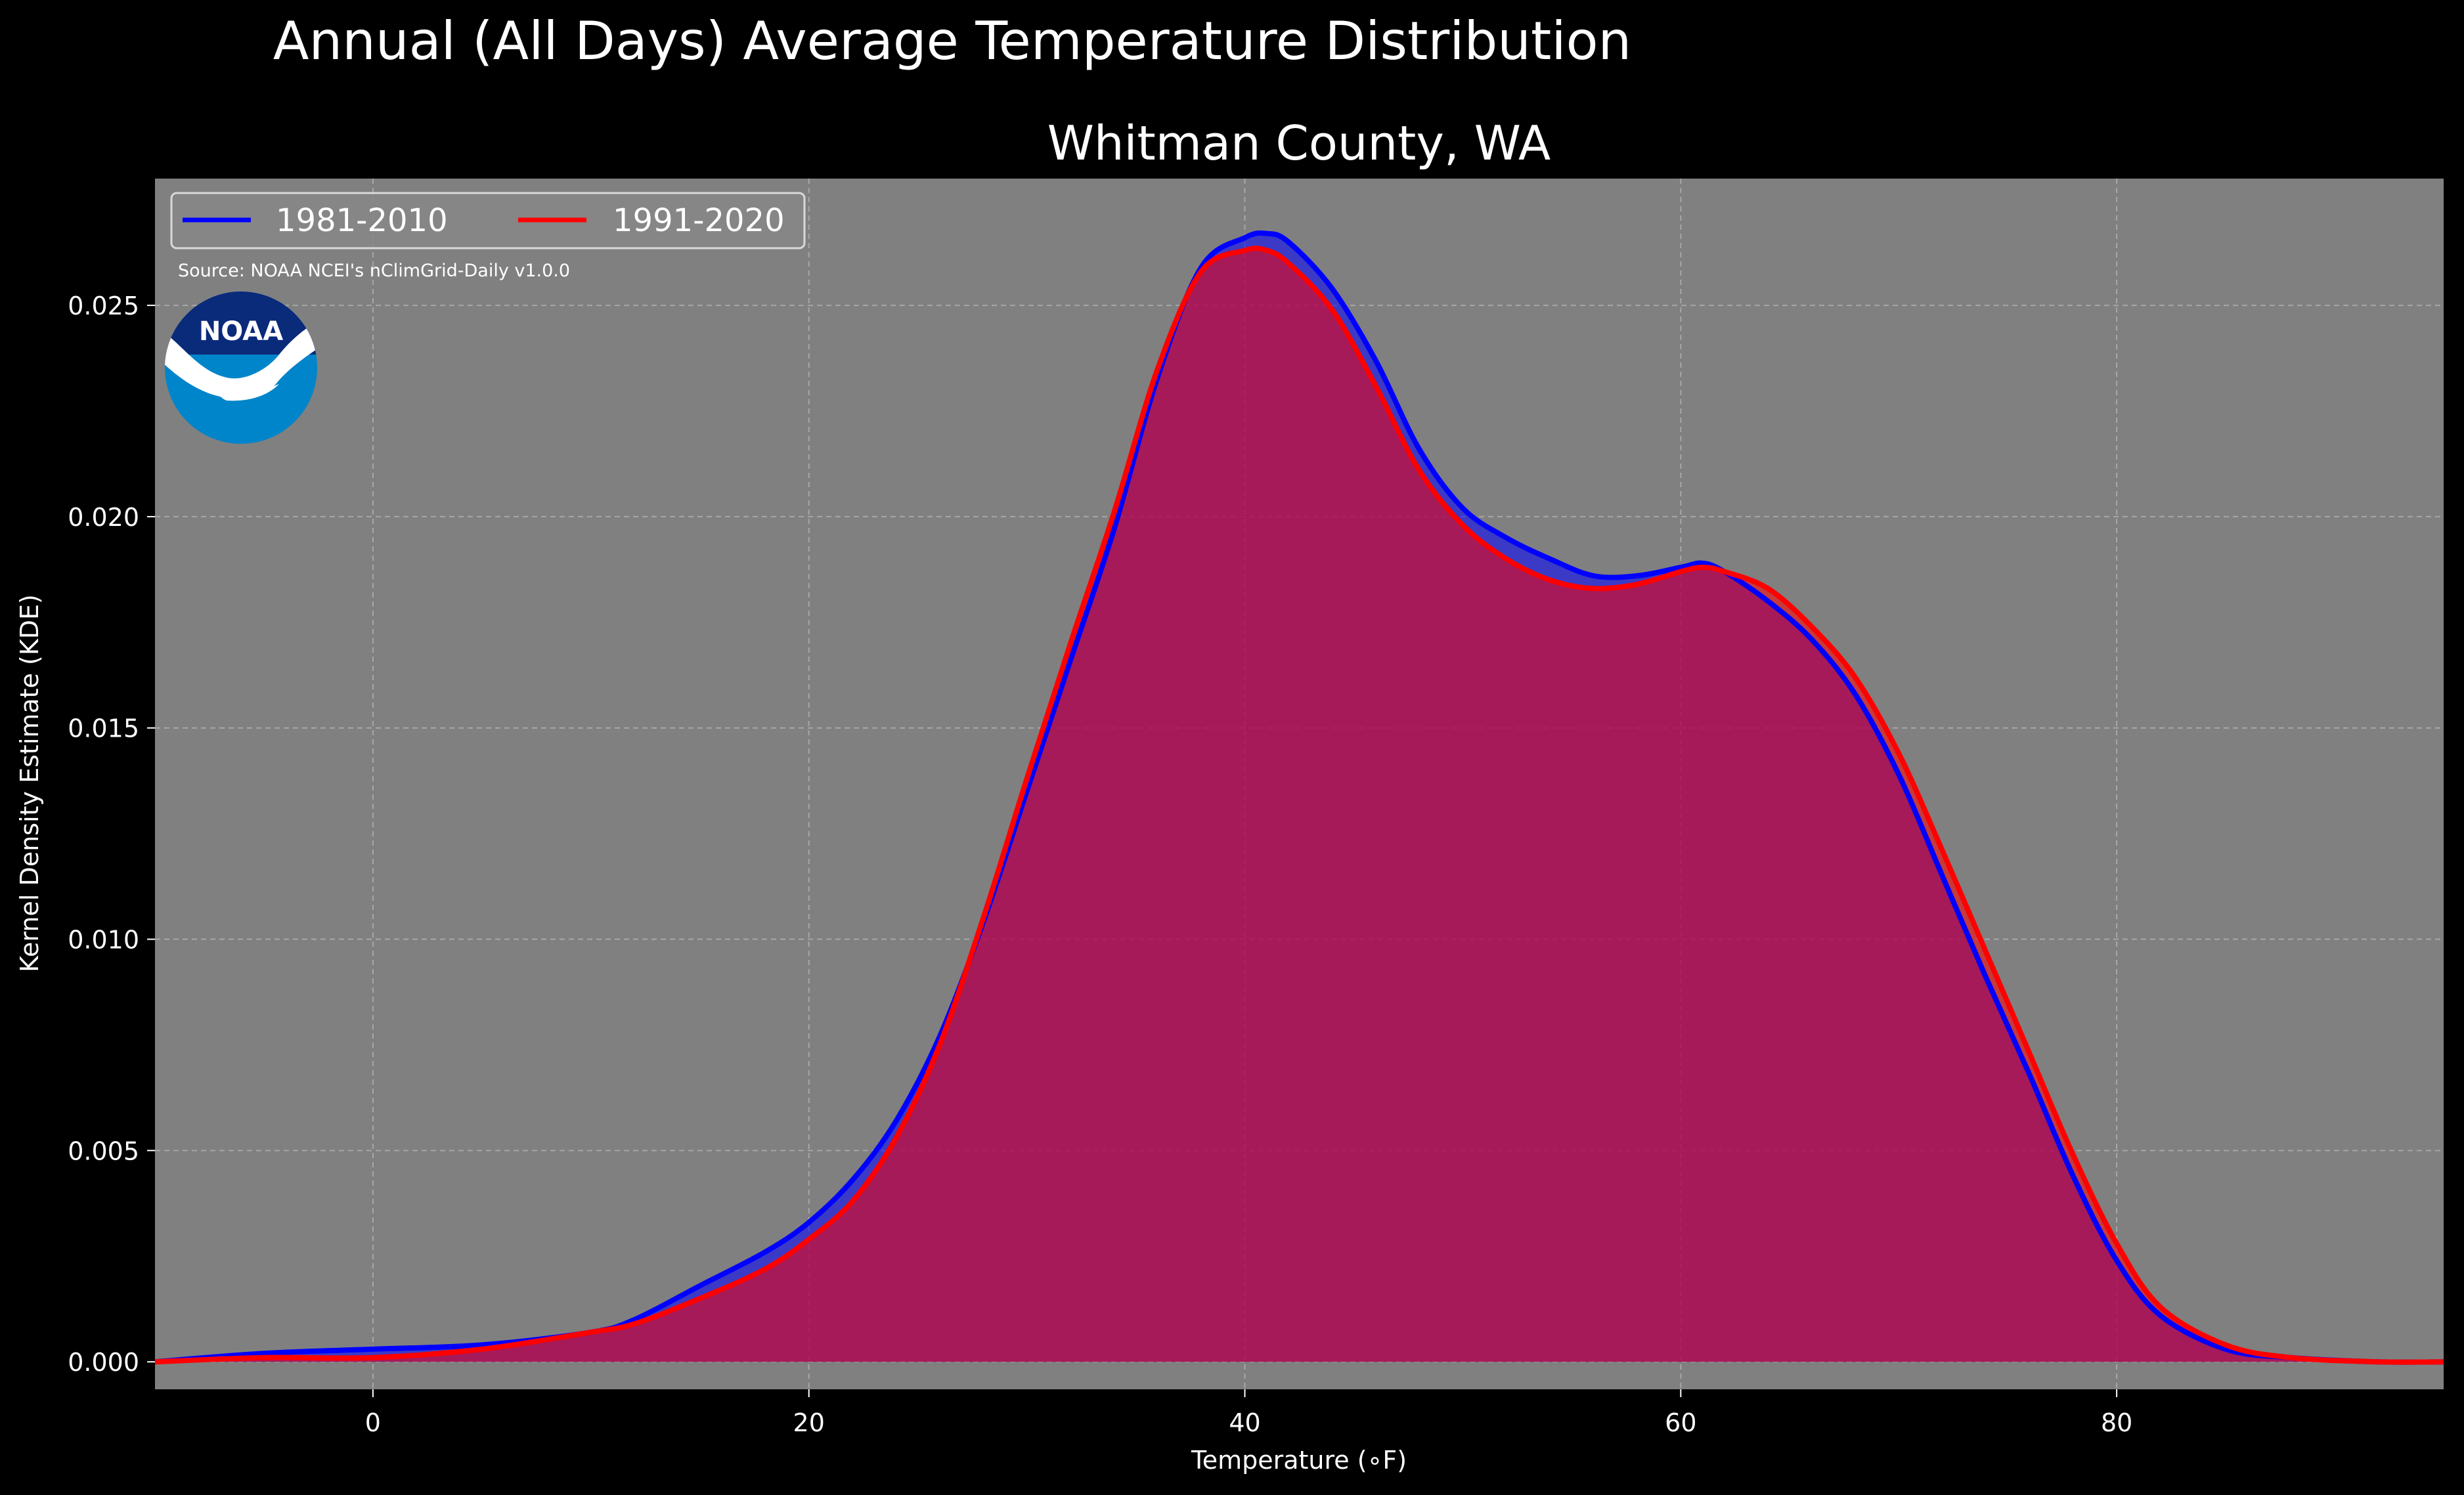  What do you see at coordinates (809, 1422) in the screenshot?
I see `x-tick-label: 20` at bounding box center [809, 1422].